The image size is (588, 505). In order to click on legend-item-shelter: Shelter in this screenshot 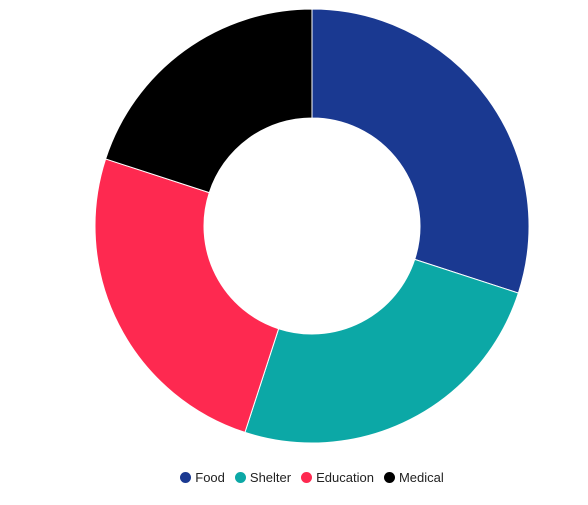, I will do `click(263, 477)`.